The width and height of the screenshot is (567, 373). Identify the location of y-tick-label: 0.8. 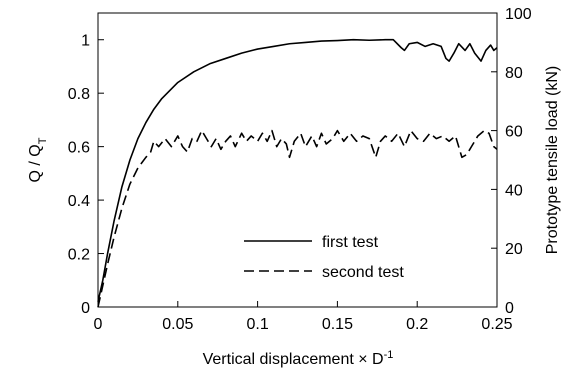
(79, 94).